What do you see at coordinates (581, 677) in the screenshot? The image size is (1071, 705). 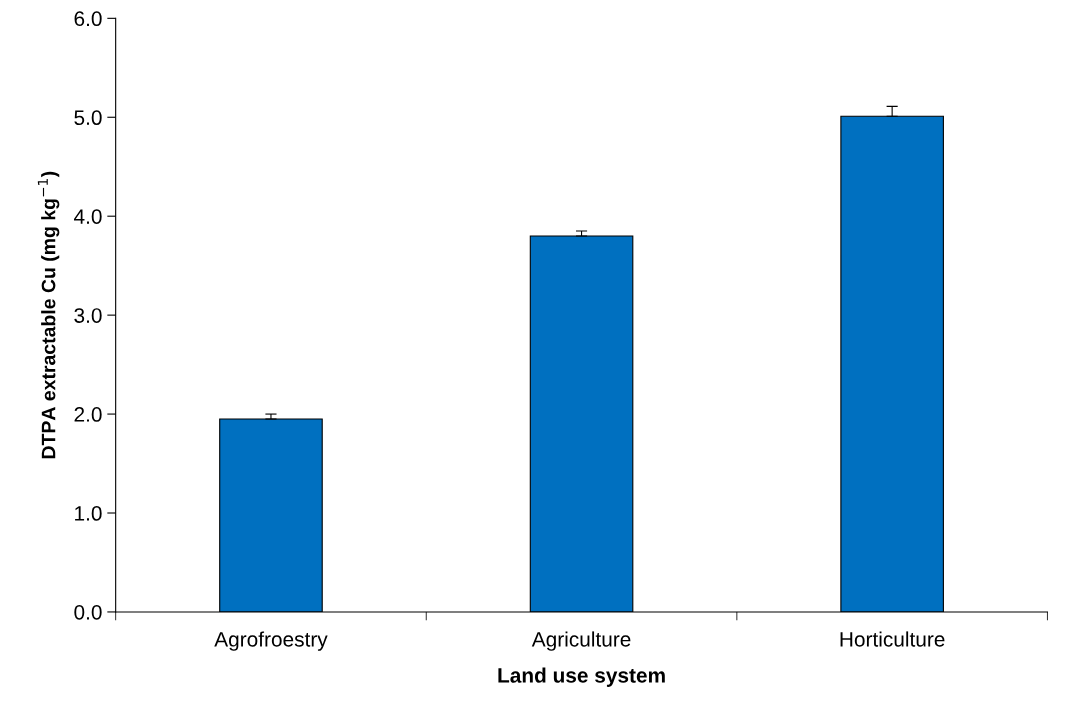 I see `x-axis-title: Land use system` at bounding box center [581, 677].